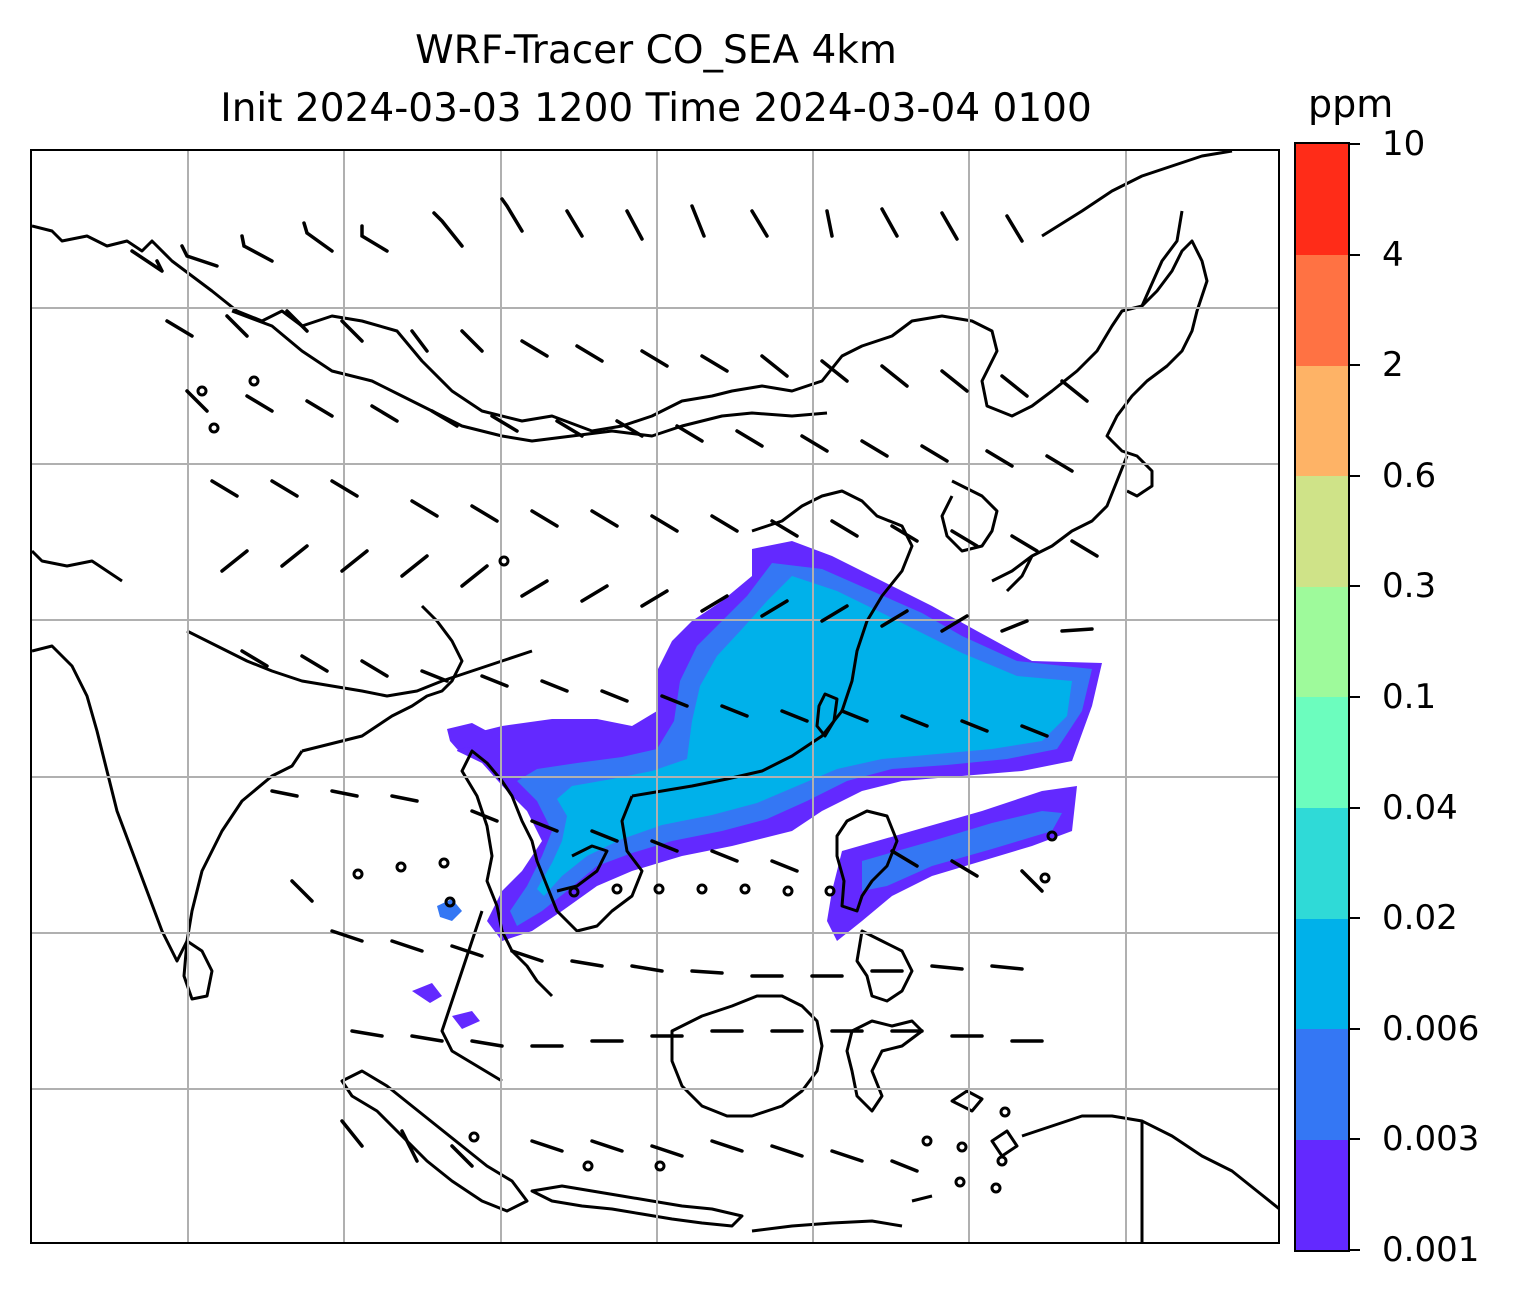 The width and height of the screenshot is (1528, 1306). What do you see at coordinates (529, 376) in the screenshot?
I see `coastline-mongolia-border` at bounding box center [529, 376].